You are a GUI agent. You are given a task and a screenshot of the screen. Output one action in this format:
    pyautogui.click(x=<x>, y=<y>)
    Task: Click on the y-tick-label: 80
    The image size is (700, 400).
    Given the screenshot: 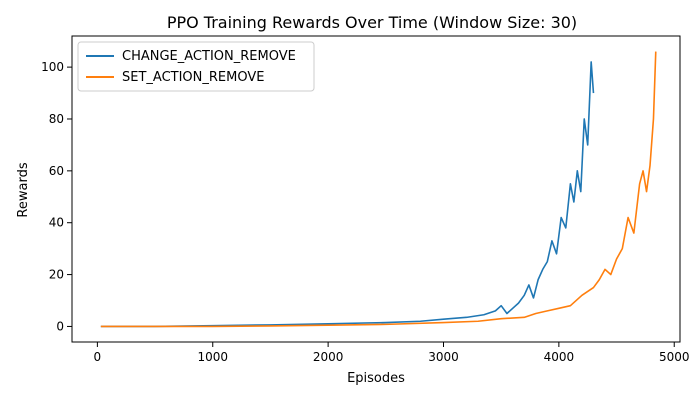 What is the action you would take?
    pyautogui.click(x=56, y=119)
    